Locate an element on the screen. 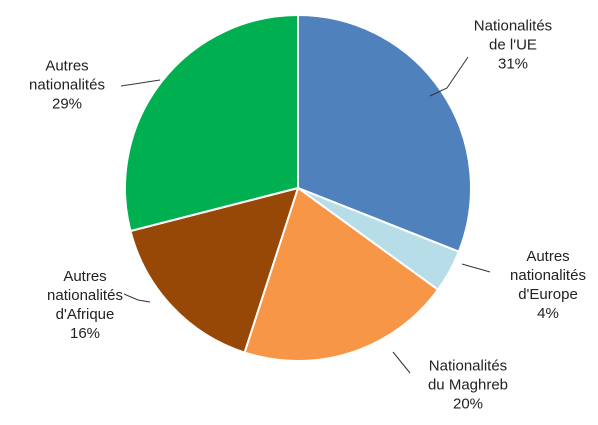  slice-label: Autres nationalités d'Afrique 16% is located at coordinates (85, 305).